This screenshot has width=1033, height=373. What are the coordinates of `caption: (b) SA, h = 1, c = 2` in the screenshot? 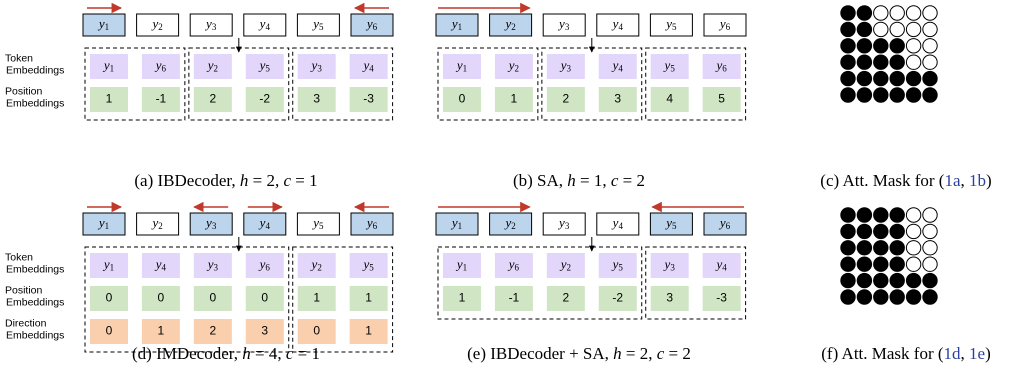 It's located at (579, 180).